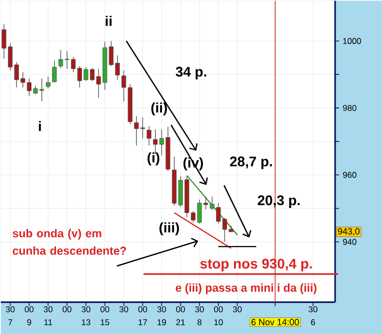 Image resolution: width=382 pixels, height=334 pixels. Describe the element at coordinates (180, 316) in the screenshot. I see `x-tick-label: 00 21` at that location.